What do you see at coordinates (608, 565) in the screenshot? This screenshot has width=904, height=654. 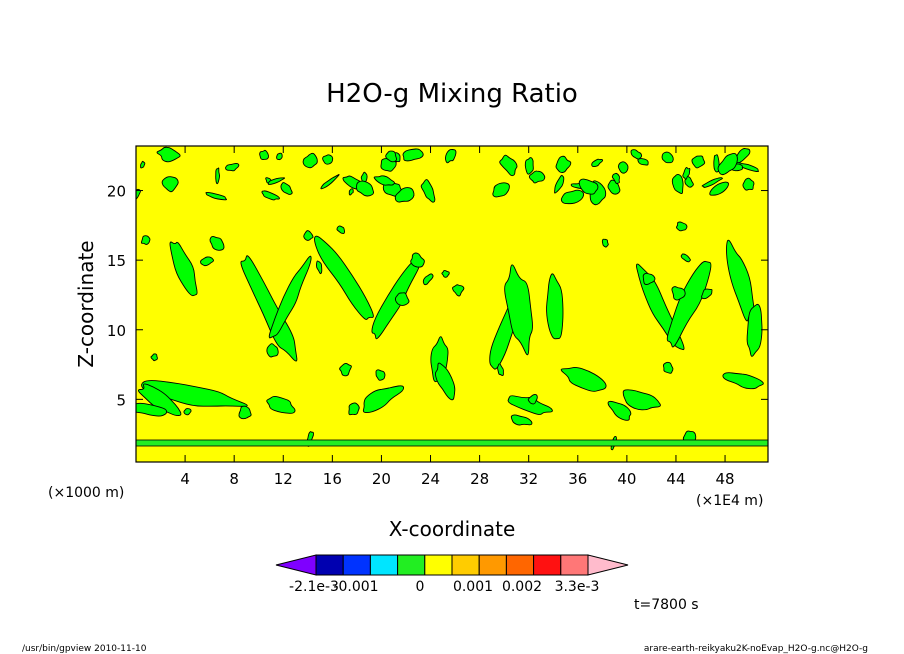 I see `colorbar-high-arrow` at bounding box center [608, 565].